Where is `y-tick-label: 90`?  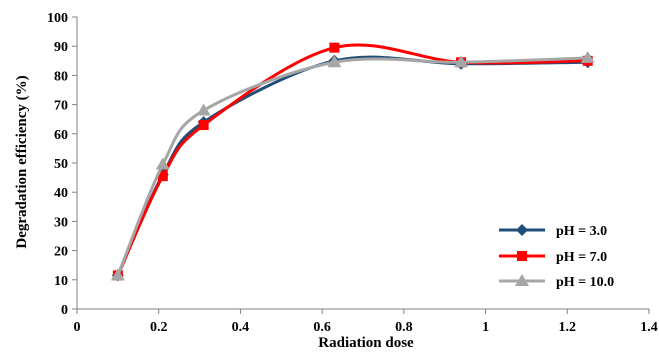
y-tick-label: 90 is located at coordinates (61, 47).